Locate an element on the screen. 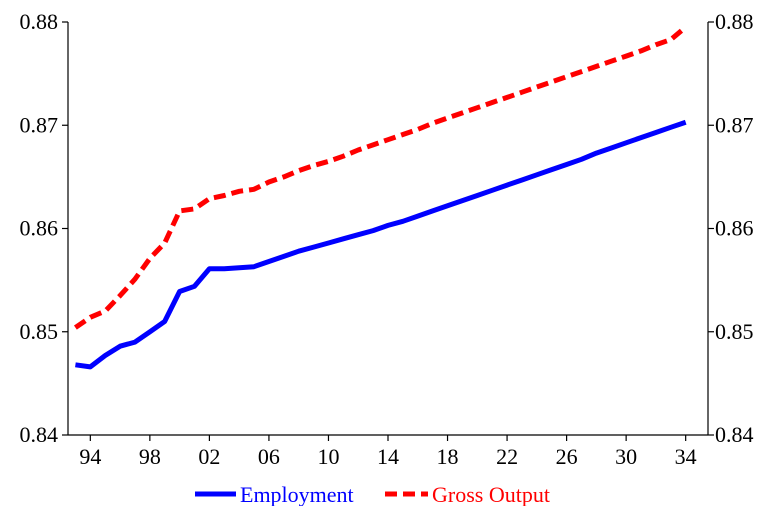 The image size is (759, 506). y-tick-label-right: 0.87 is located at coordinates (734, 124).